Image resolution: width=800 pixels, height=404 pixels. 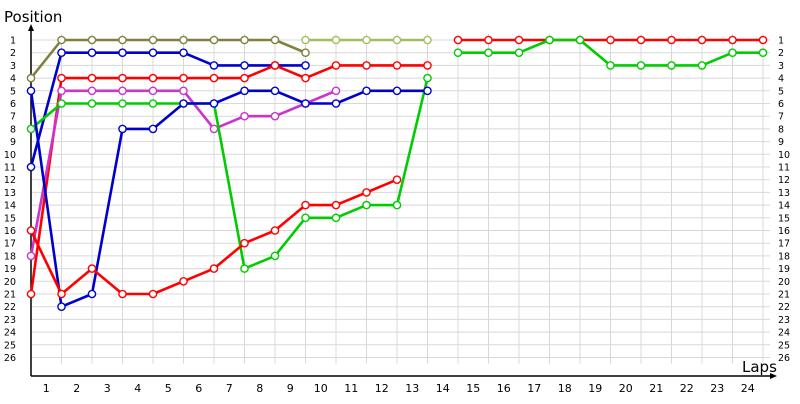 I want to click on x-tick-label: 3, so click(x=107, y=388).